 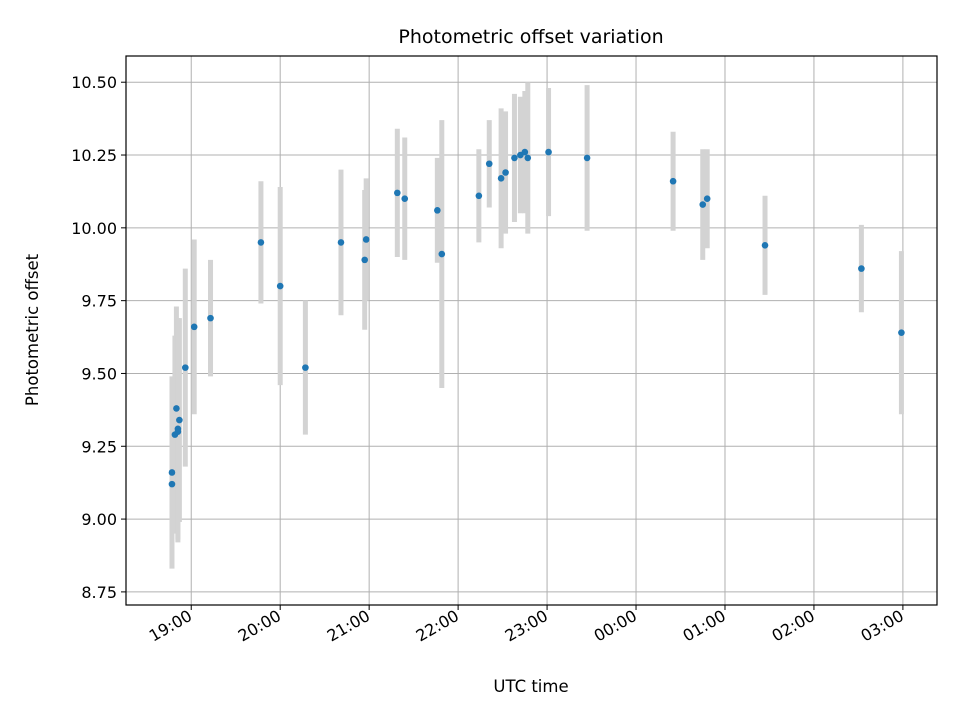 What do you see at coordinates (99, 301) in the screenshot?
I see `y-tick-label: 9.75` at bounding box center [99, 301].